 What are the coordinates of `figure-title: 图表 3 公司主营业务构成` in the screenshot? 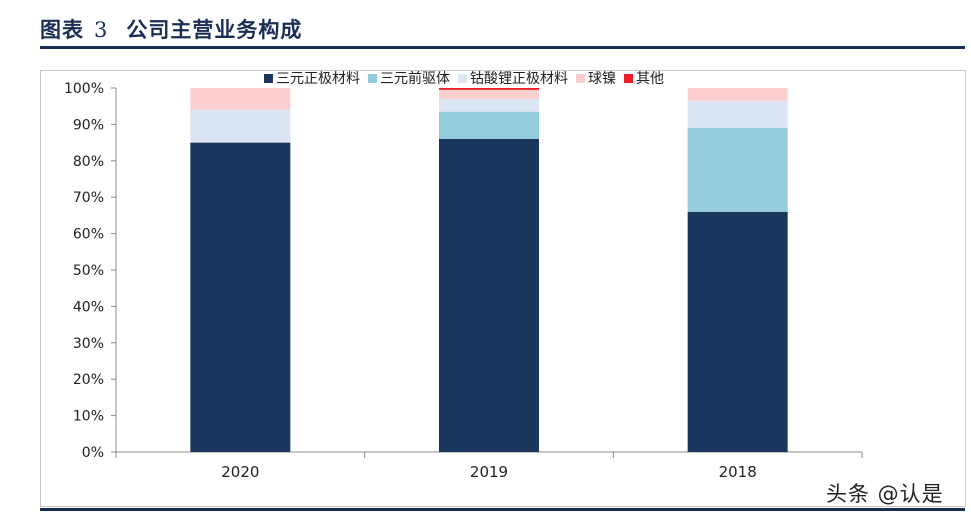 It's located at (171, 29).